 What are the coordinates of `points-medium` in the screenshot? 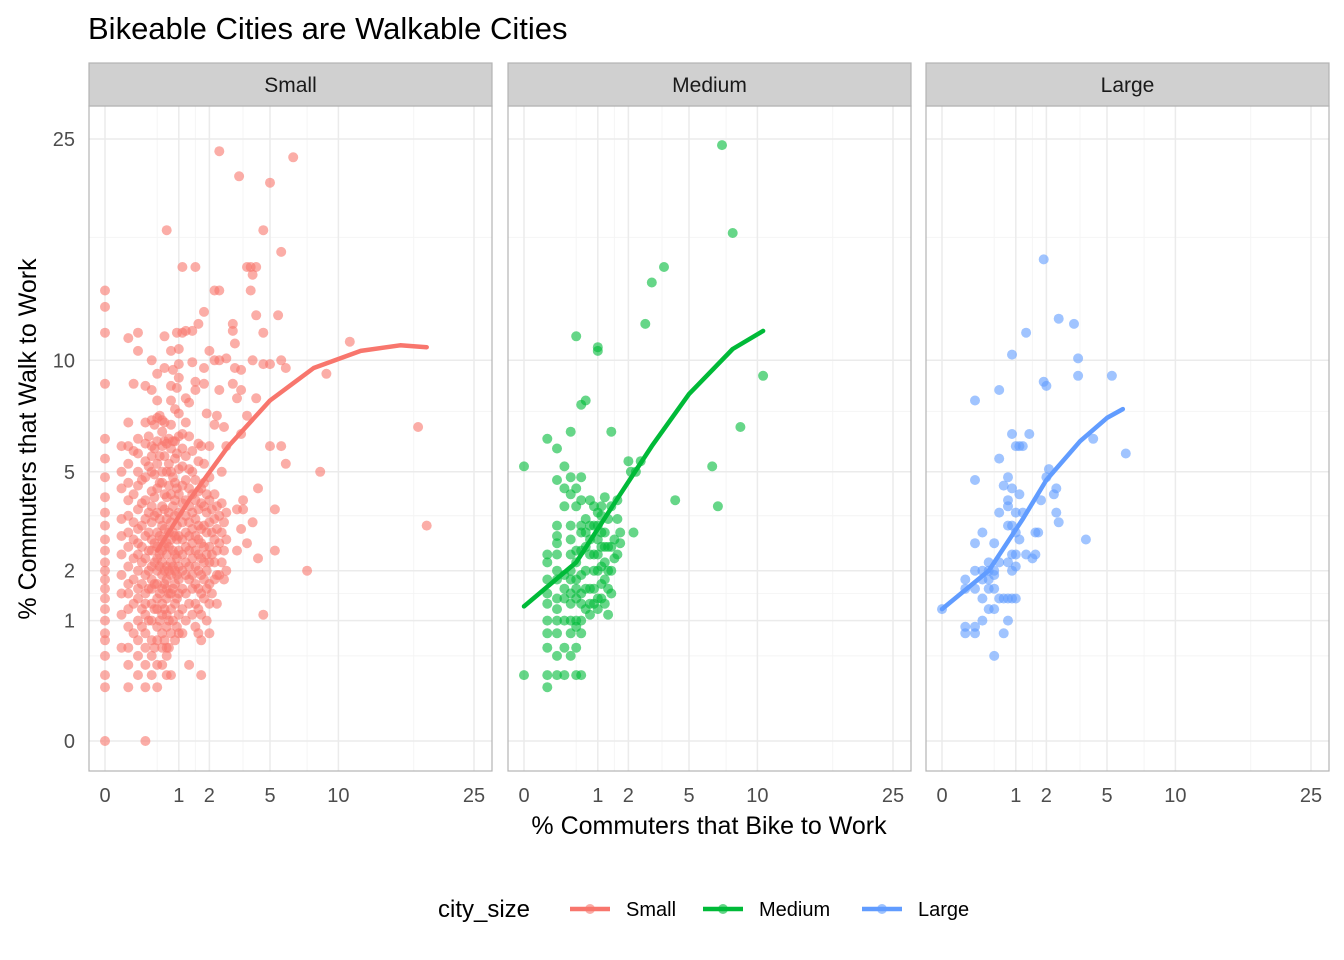 It's located at (644, 416).